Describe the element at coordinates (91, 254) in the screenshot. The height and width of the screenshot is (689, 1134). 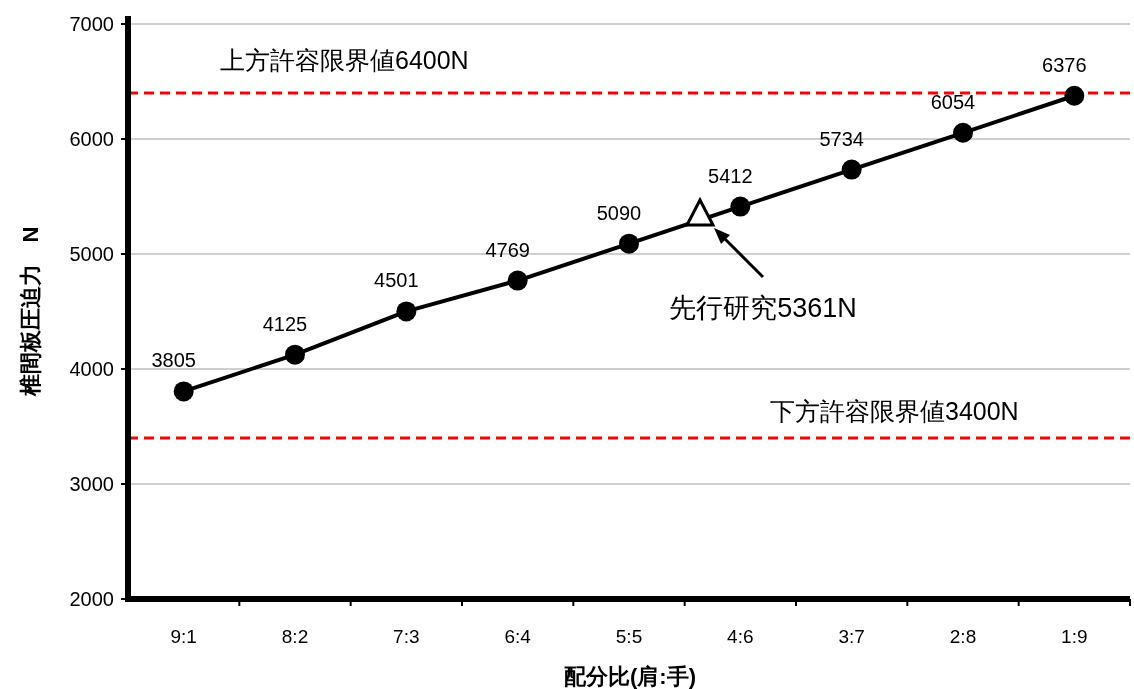
I see `y-tick-label: 5000` at that location.